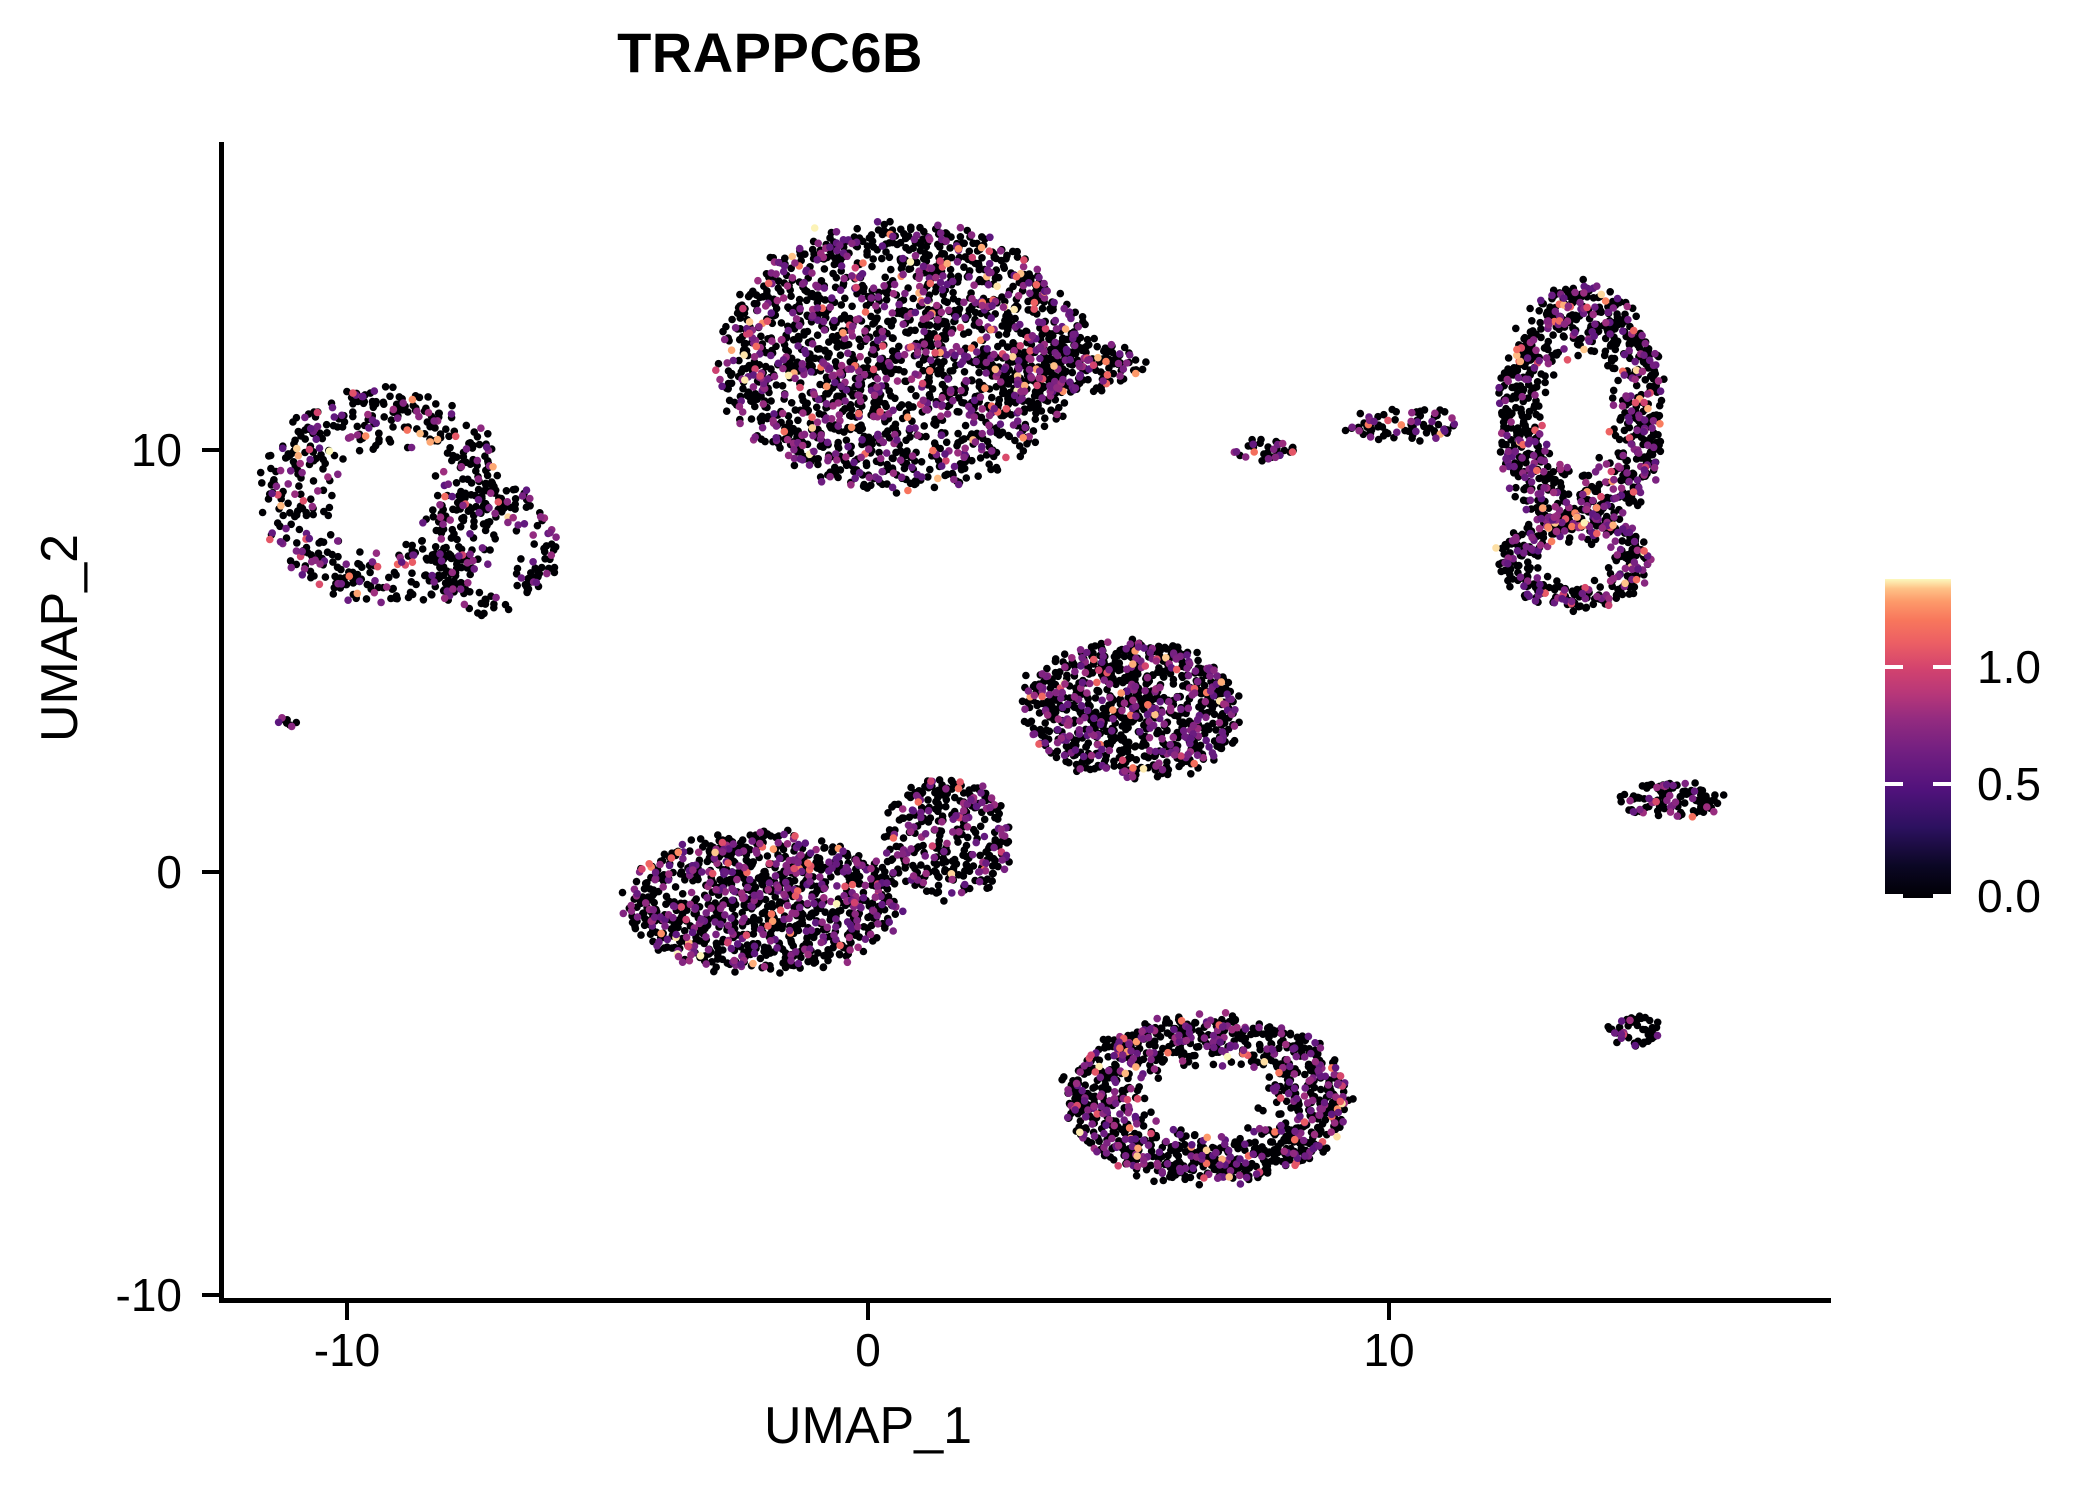  I want to click on page-title: TRAPPC6B, so click(770, 52).